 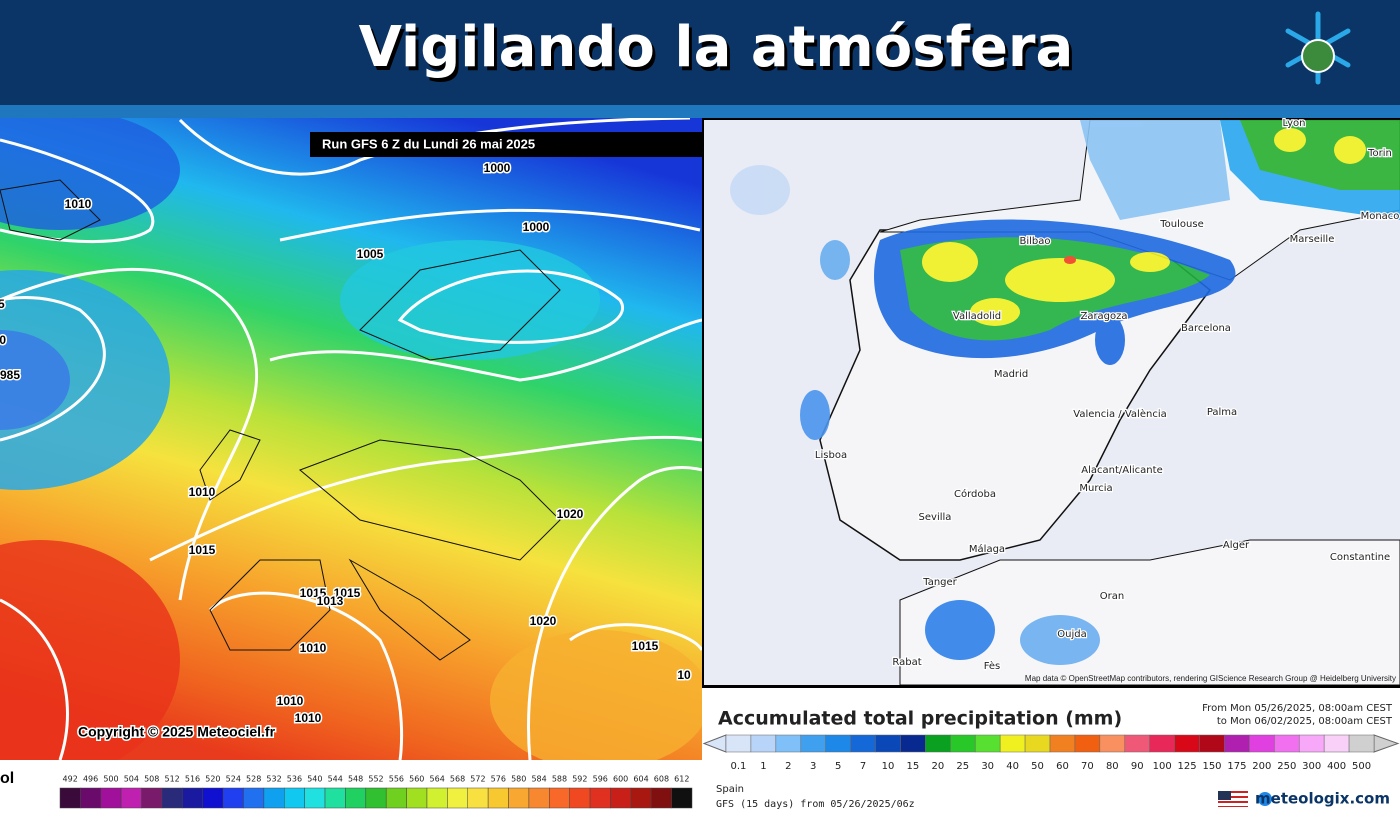 What do you see at coordinates (1112, 766) in the screenshot?
I see `legend-label: 80` at bounding box center [1112, 766].